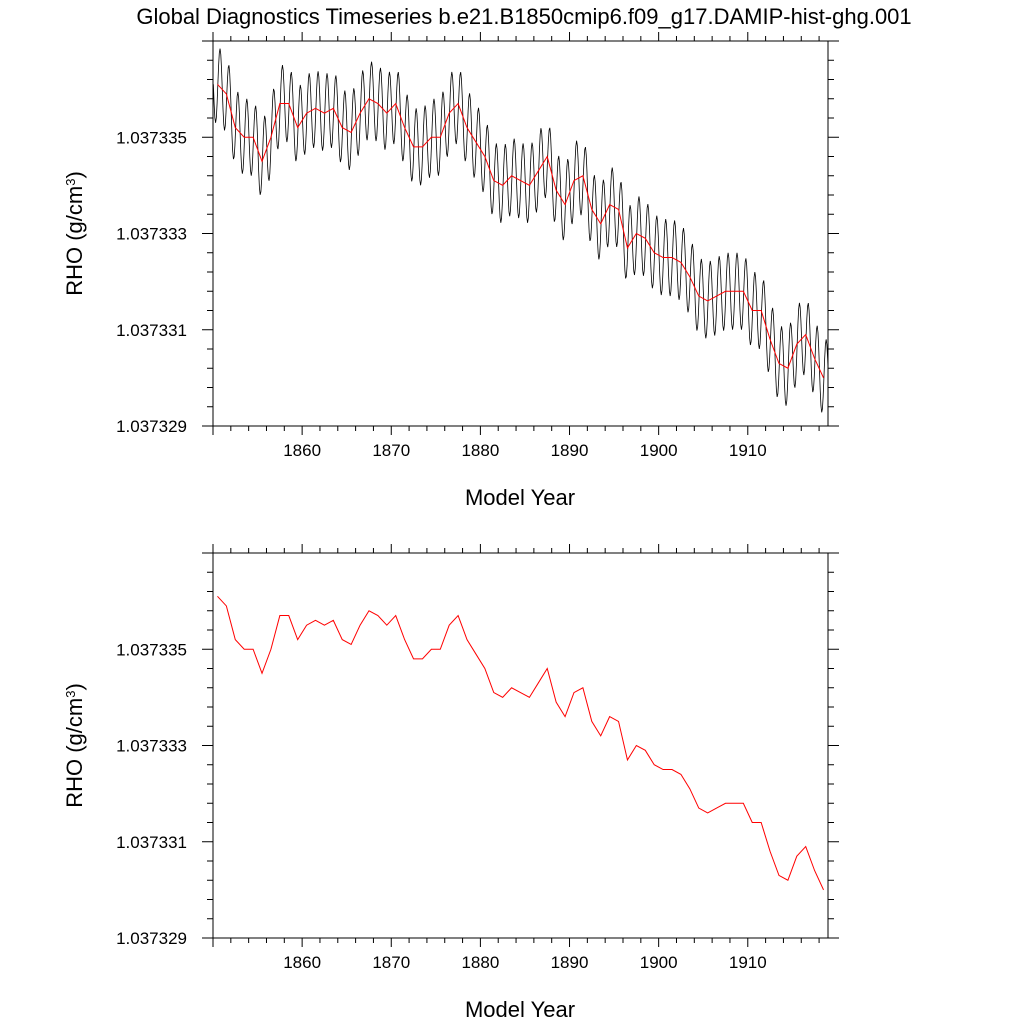 The width and height of the screenshot is (1024, 1024). Describe the element at coordinates (391, 450) in the screenshot. I see `top-x-tick-label: 1870` at that location.